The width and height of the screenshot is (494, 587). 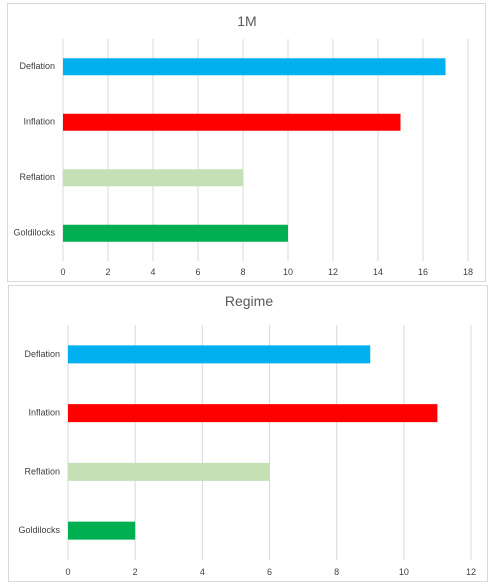 What do you see at coordinates (378, 272) in the screenshot?
I see `x-tick-label: 14` at bounding box center [378, 272].